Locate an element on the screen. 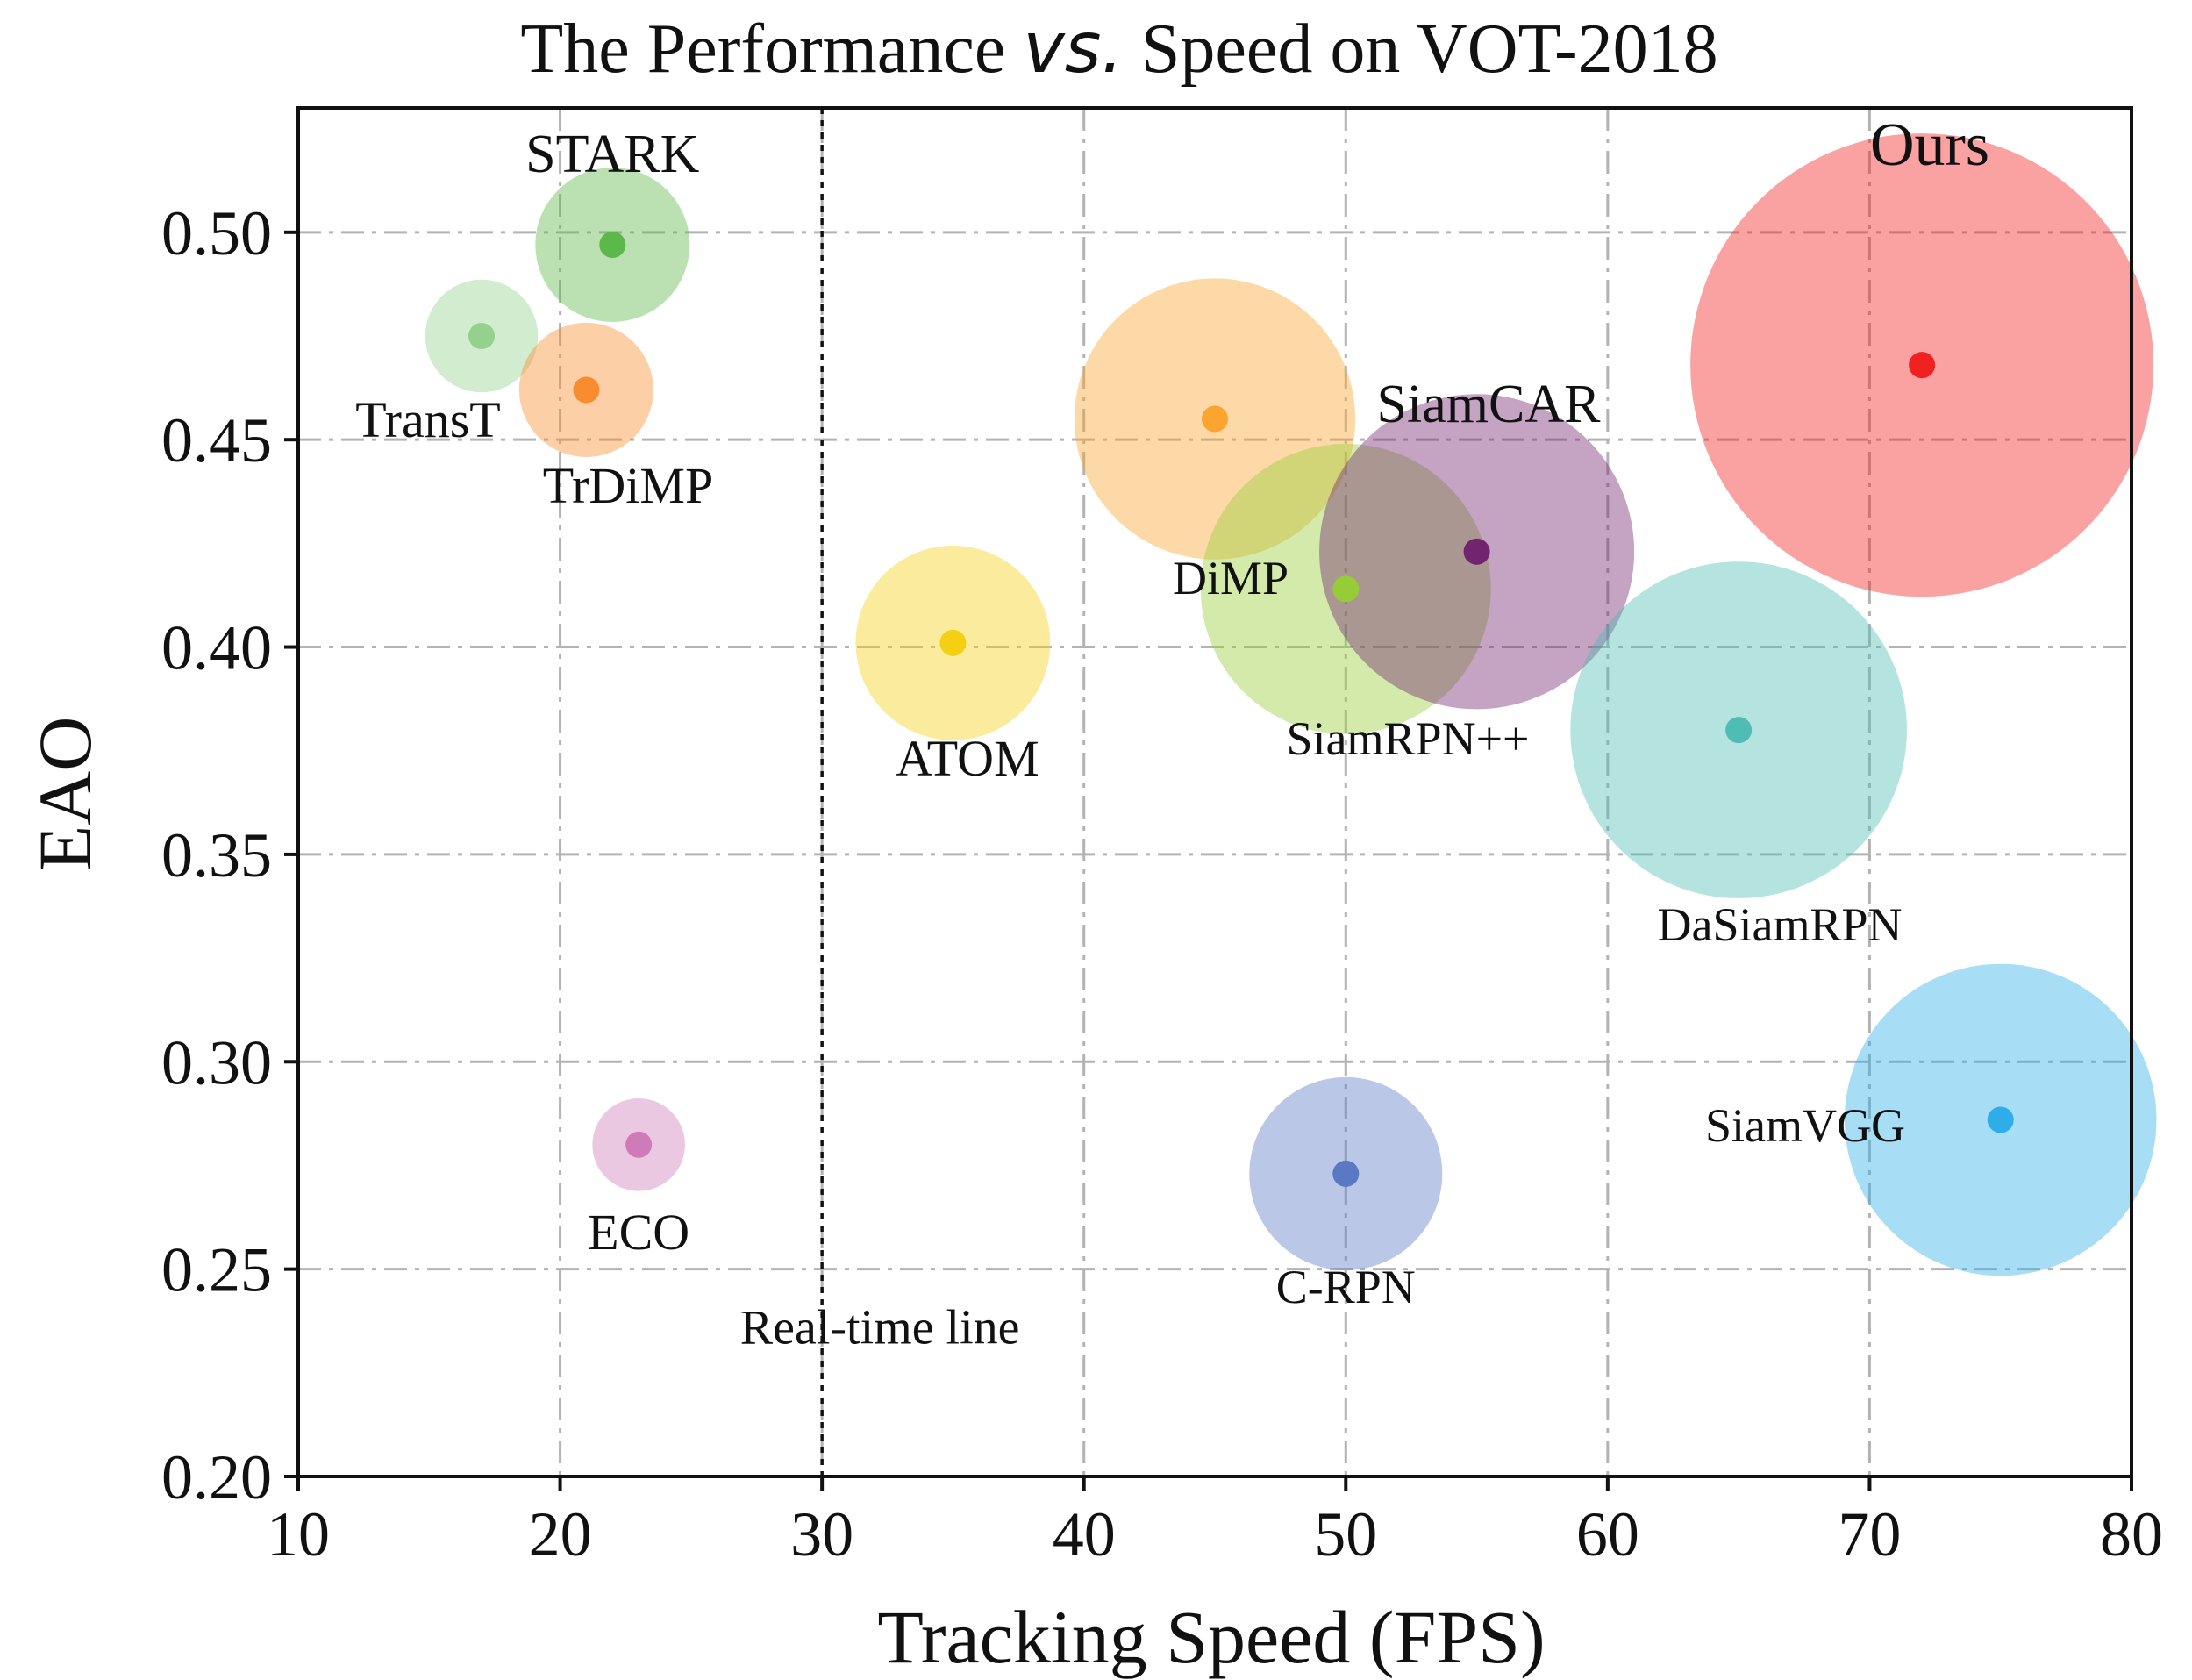 The image size is (2192, 1680). realtime-line-label: Real-time line is located at coordinates (880, 1328).